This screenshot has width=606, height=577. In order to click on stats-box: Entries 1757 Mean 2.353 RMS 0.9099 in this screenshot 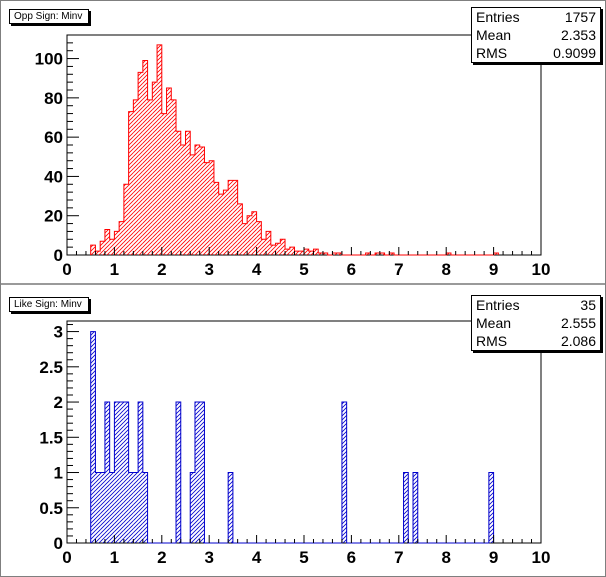, I will do `click(536, 35)`.